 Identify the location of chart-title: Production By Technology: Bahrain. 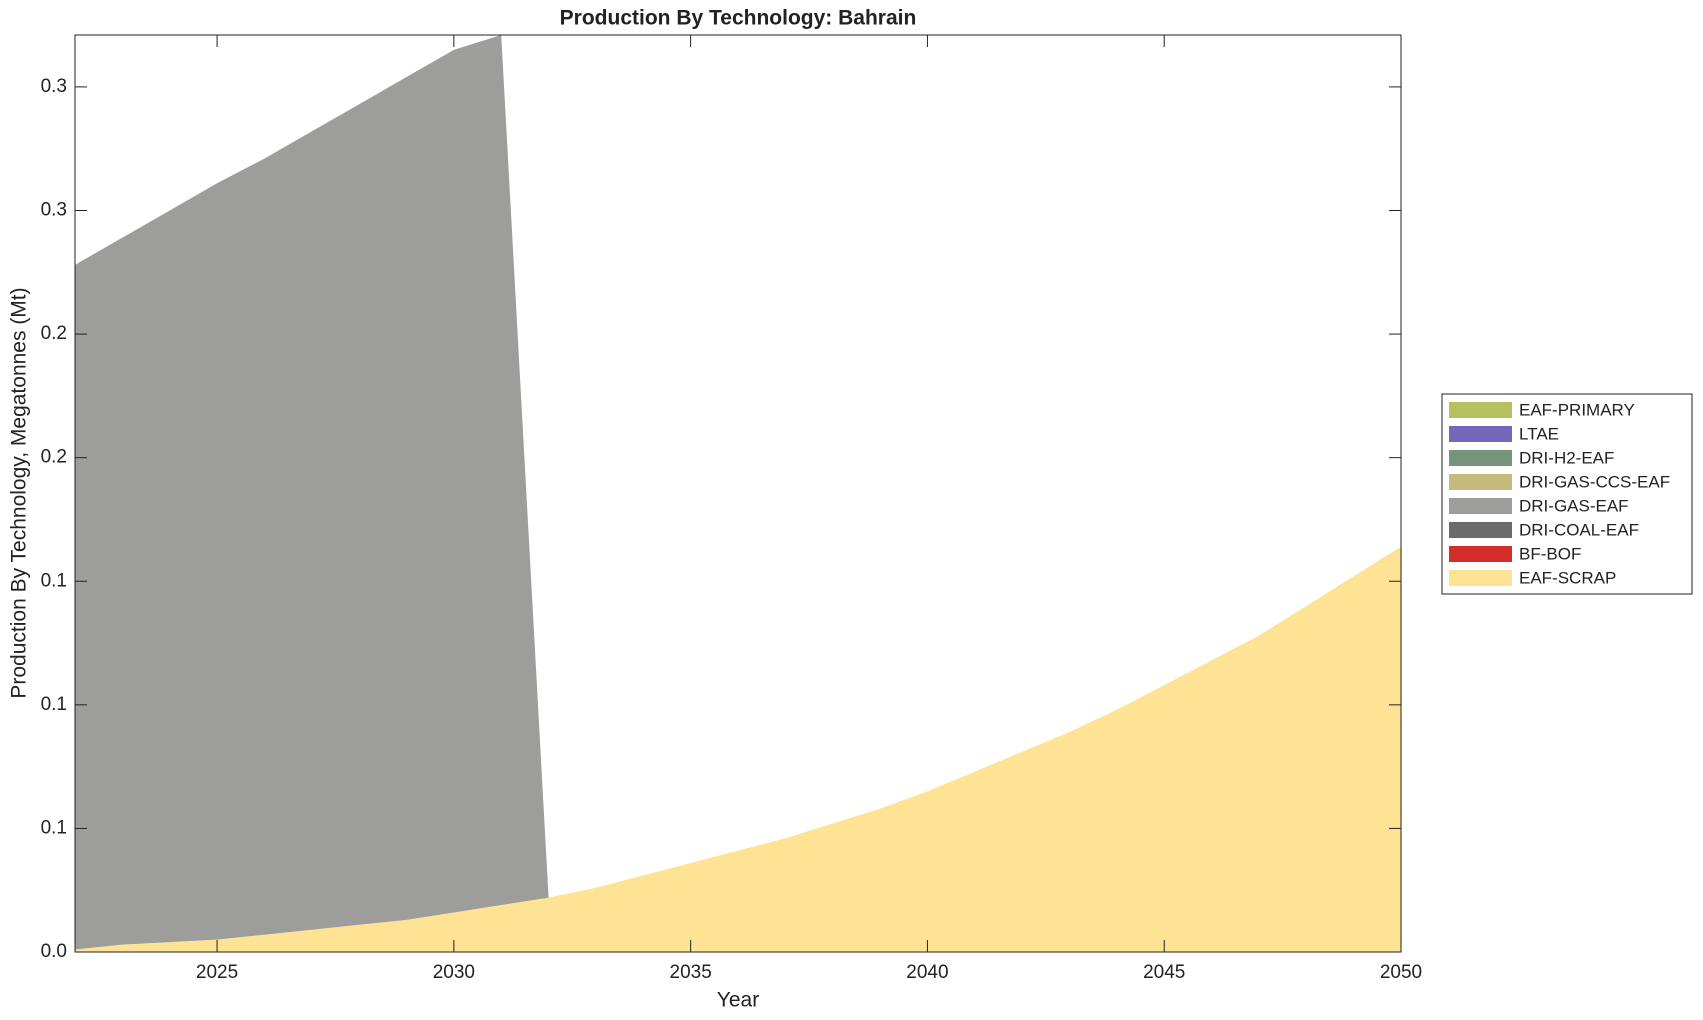
(738, 18).